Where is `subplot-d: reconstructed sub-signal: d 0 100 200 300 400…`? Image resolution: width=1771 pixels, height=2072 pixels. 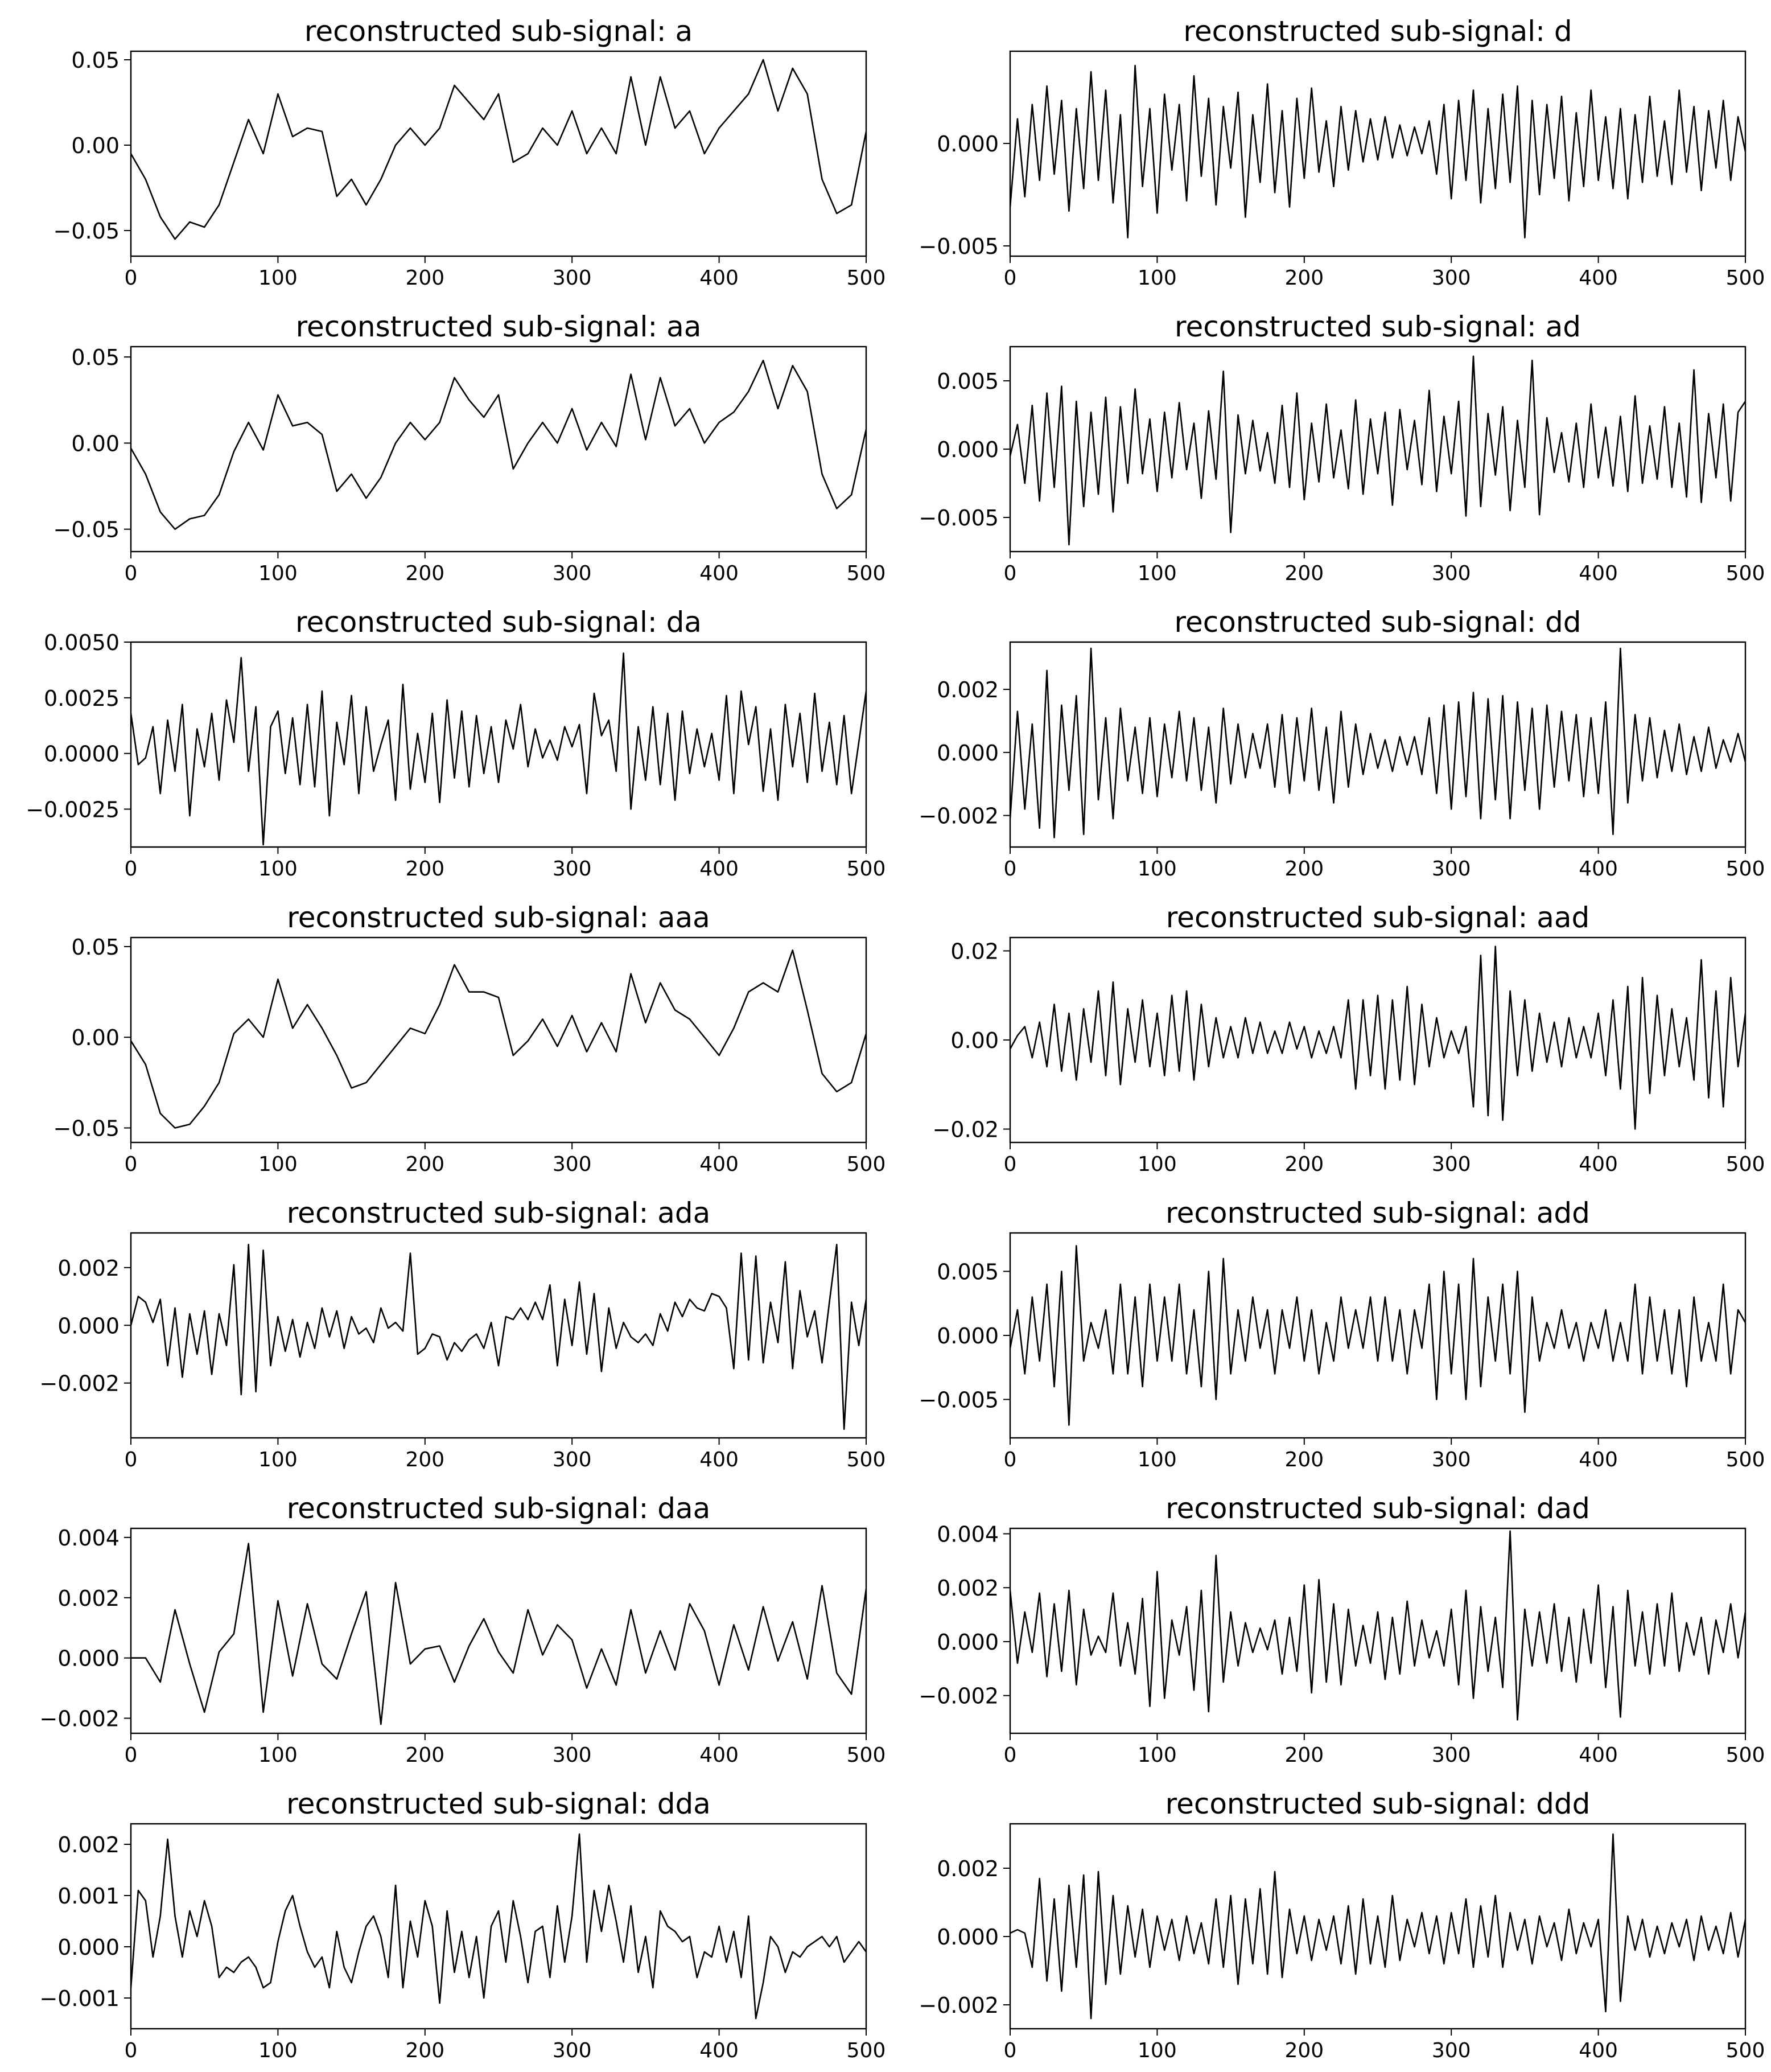
subplot-d: reconstructed sub-signal: d 0 100 200 300 400… is located at coordinates (1342, 152).